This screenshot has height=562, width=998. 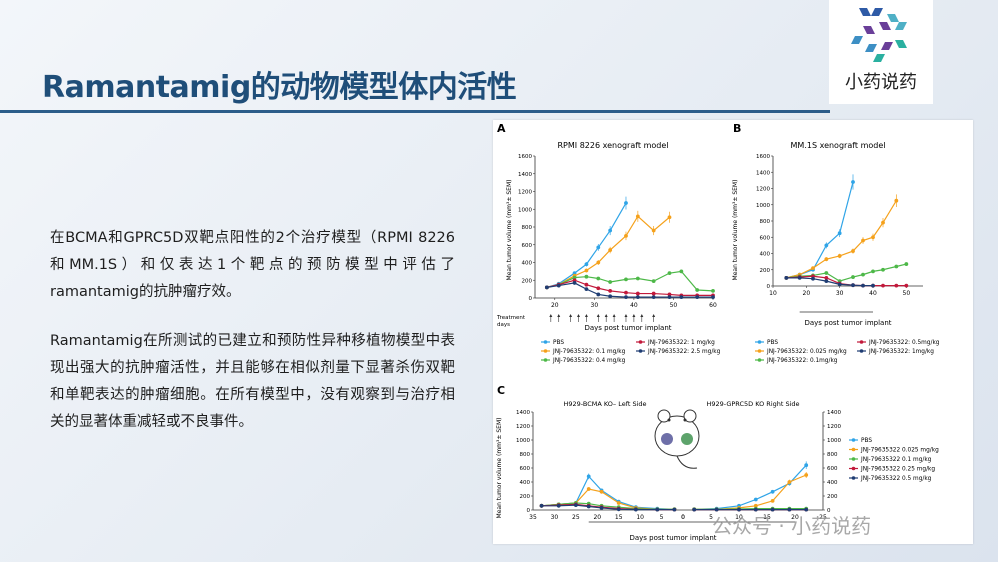 What do you see at coordinates (525, 483) in the screenshot?
I see `panel-c-y-tick-label-left: 400` at bounding box center [525, 483].